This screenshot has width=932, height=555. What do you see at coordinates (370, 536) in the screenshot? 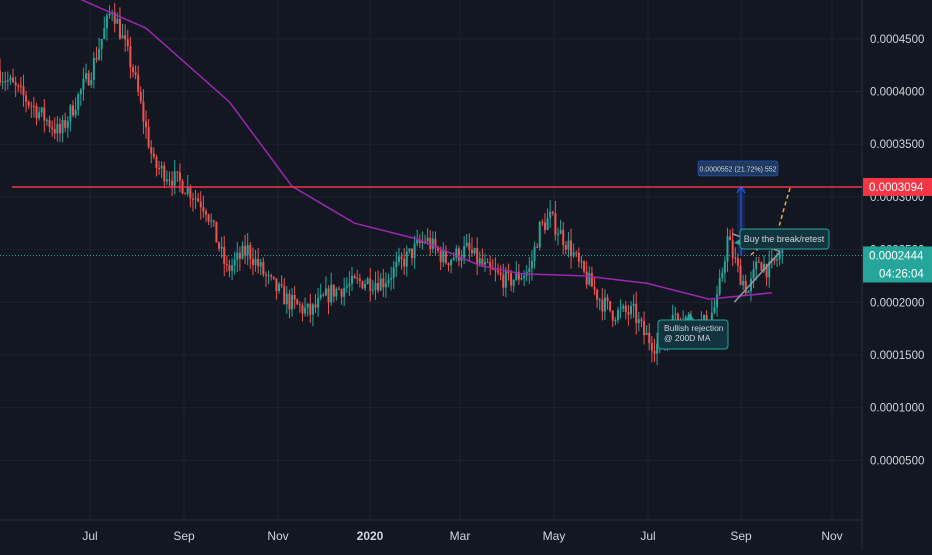
I see `time-axis-label: 2020` at bounding box center [370, 536].